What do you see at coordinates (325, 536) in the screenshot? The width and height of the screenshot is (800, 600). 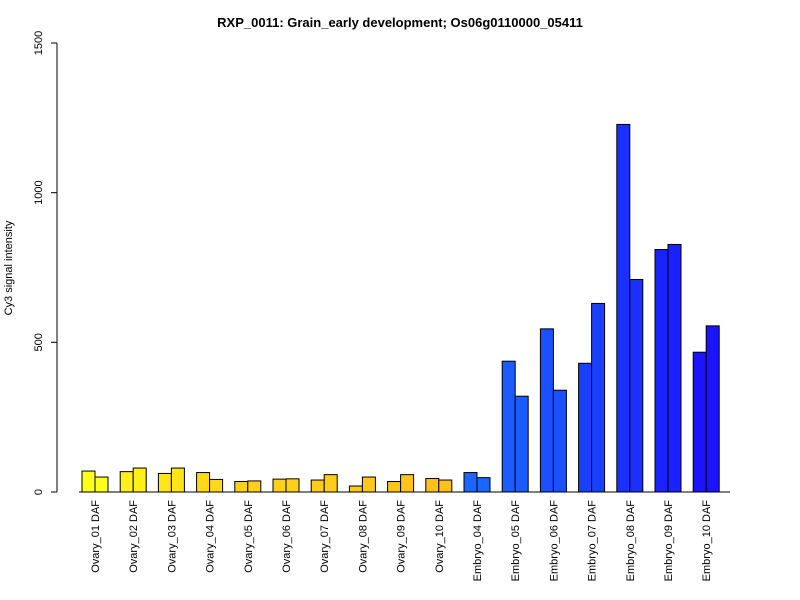 I see `x-tick-label: Ovary_07 DAF` at bounding box center [325, 536].